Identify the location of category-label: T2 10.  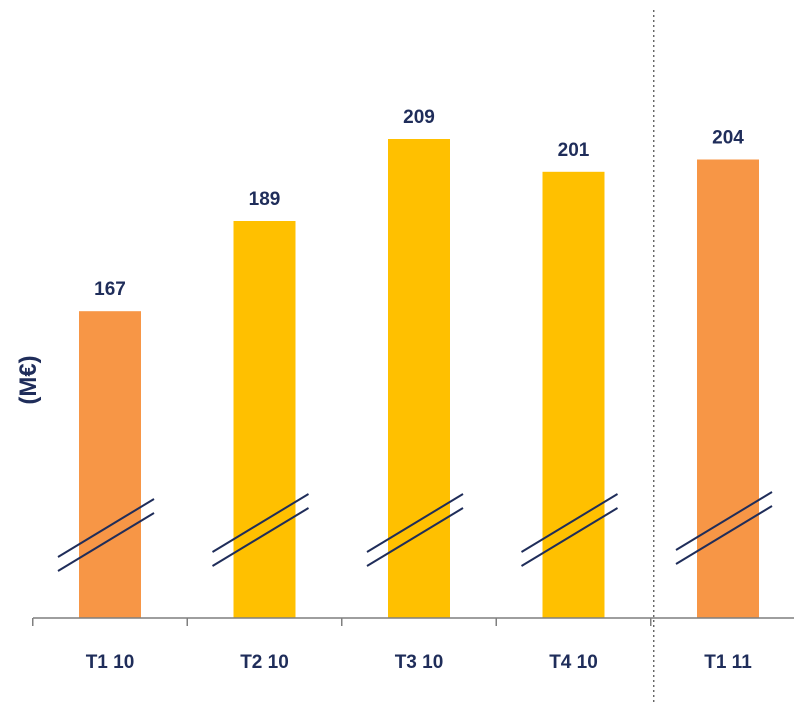
(264, 662).